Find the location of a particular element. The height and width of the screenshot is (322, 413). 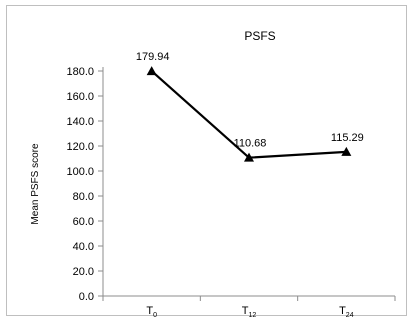

x-tick-label: T24 is located at coordinates (346, 312).